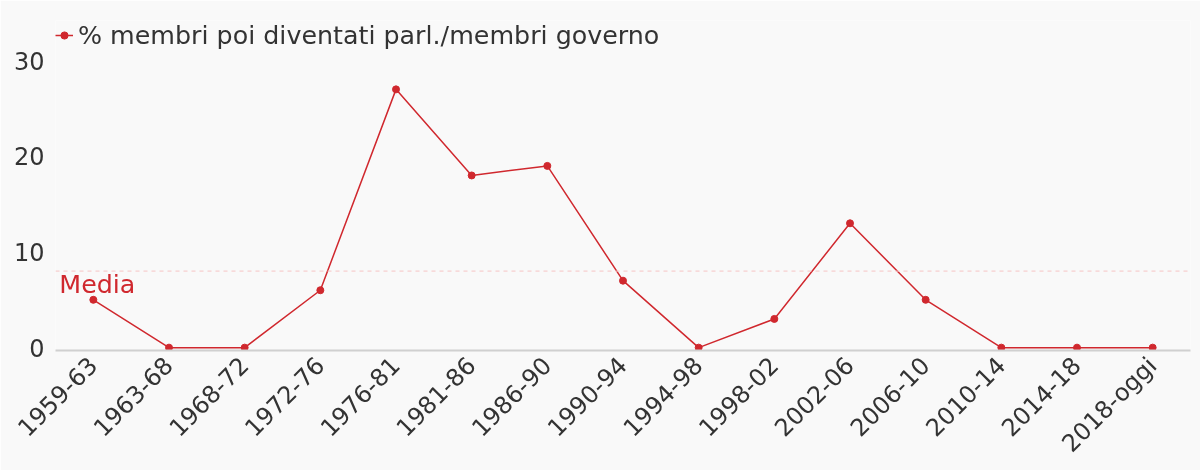 This screenshot has height=470, width=1200. Describe the element at coordinates (29, 157) in the screenshot. I see `y-tick-label: 20` at that location.